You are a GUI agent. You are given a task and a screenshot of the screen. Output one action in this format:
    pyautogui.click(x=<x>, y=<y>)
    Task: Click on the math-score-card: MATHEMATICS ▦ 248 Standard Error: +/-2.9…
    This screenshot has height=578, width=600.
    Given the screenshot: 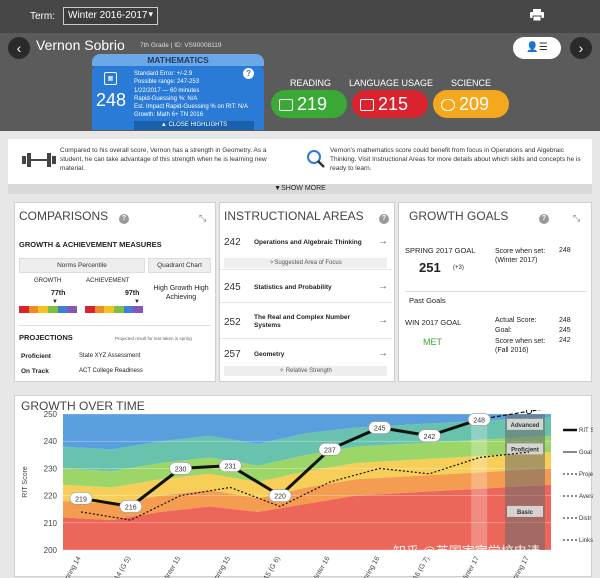 What is the action you would take?
    pyautogui.click(x=178, y=97)
    